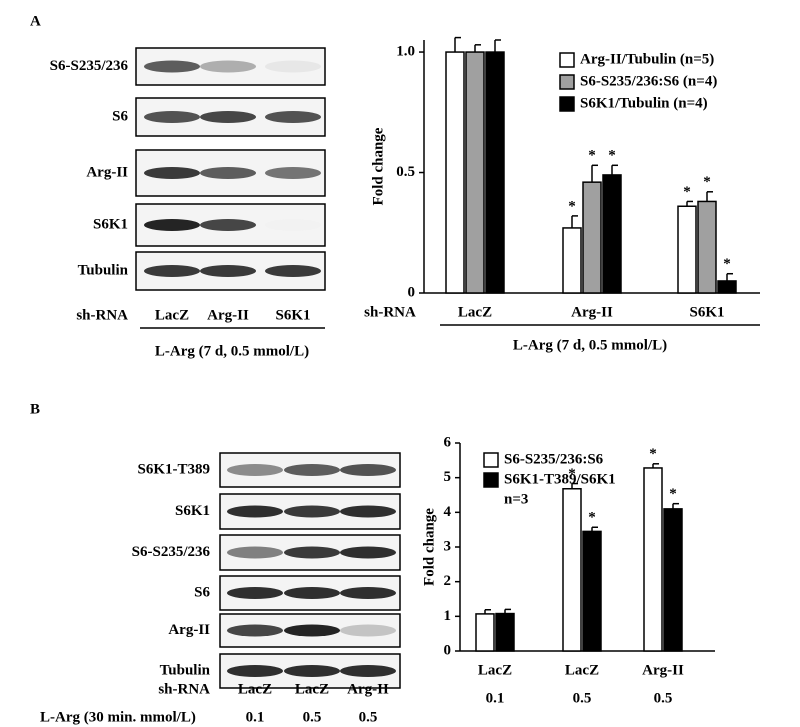 Image resolution: width=800 pixels, height=727 pixels. I want to click on y-axis-label: Fold change, so click(378, 166).